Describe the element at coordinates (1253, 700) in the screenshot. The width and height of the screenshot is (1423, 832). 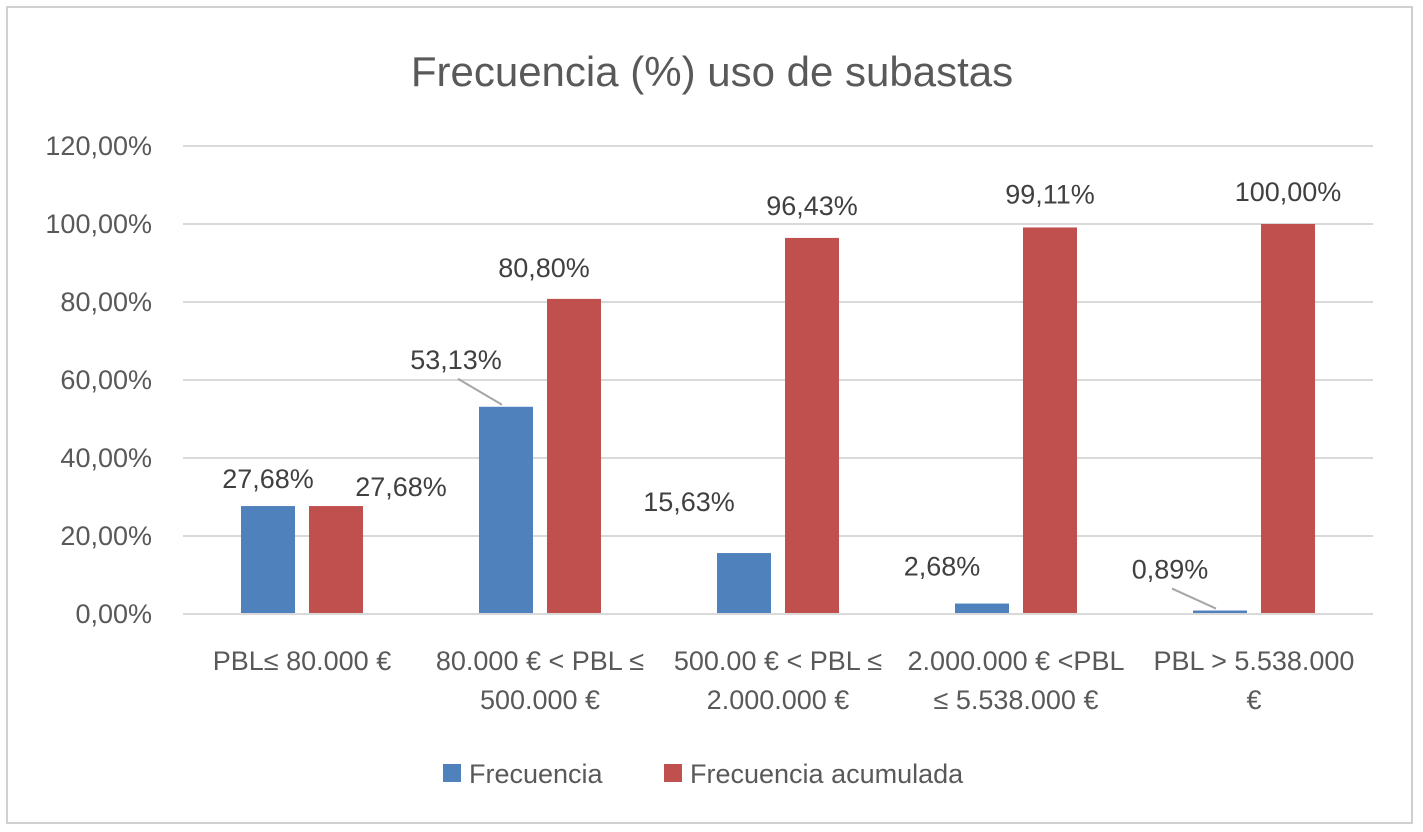
I see `x-tick-label: €` at that location.